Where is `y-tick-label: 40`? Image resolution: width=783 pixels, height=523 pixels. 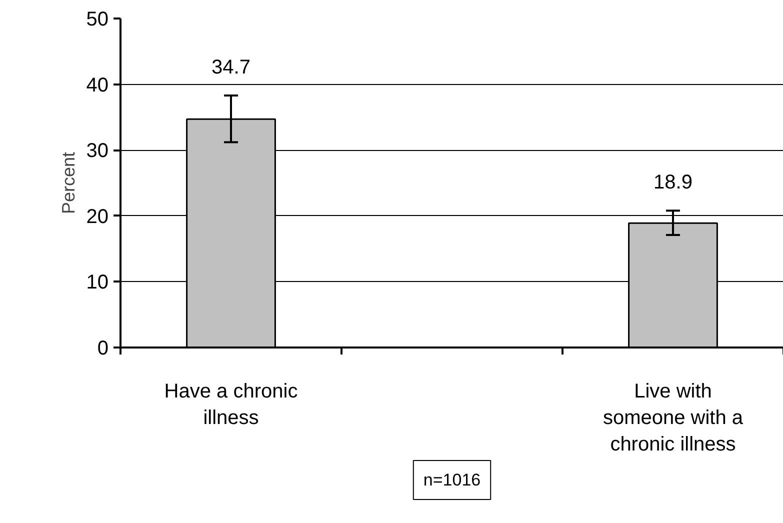 y-tick-label: 40 is located at coordinates (97, 85).